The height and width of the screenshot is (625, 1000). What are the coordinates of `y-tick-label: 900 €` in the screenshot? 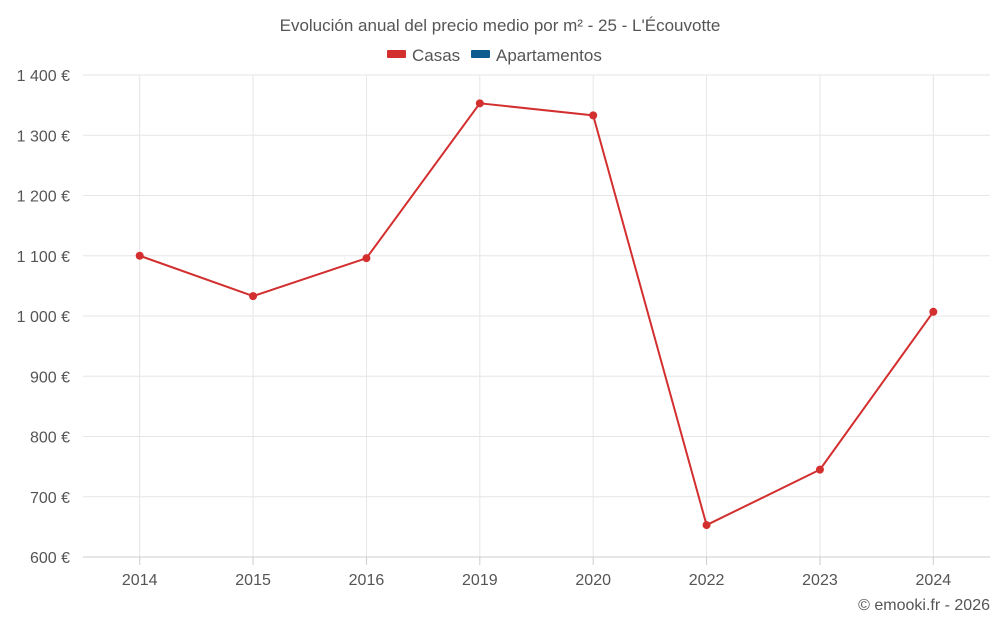 It's located at (50, 377).